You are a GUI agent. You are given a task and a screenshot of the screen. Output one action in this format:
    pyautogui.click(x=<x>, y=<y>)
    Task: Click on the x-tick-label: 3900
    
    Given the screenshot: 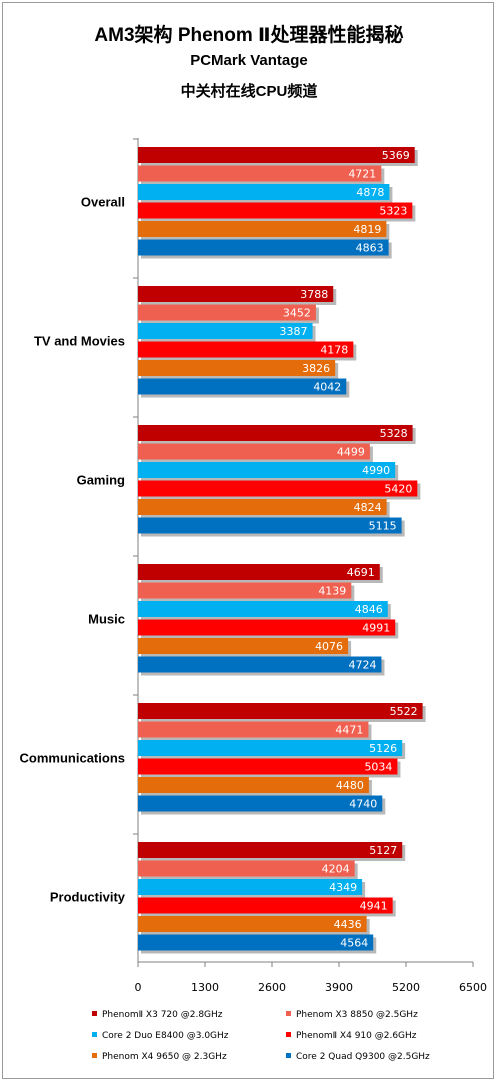 What is the action you would take?
    pyautogui.click(x=339, y=987)
    